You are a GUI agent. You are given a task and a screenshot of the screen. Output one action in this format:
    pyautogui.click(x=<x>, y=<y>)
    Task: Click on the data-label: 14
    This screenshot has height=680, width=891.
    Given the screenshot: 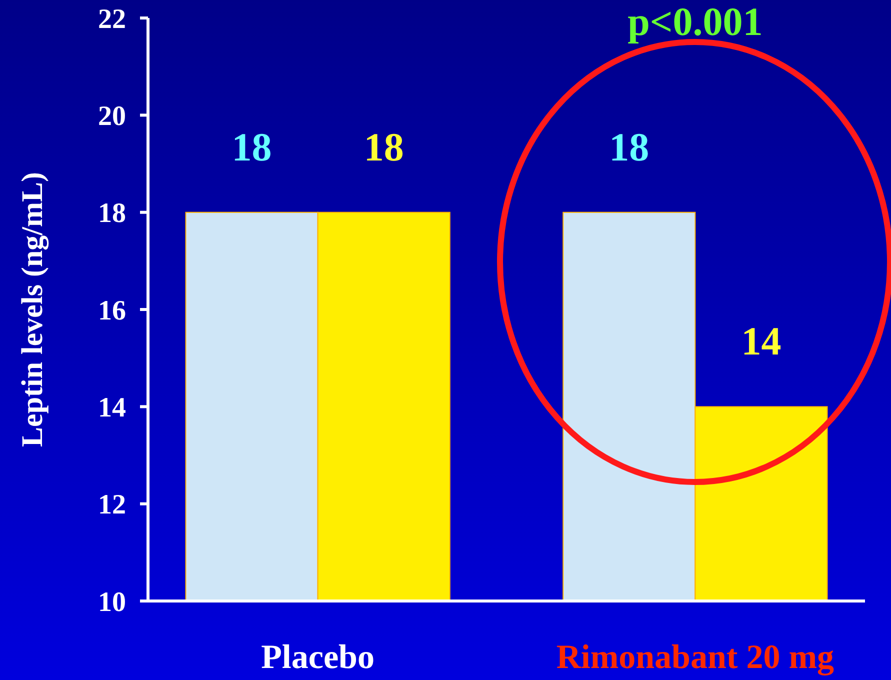 What is the action you would take?
    pyautogui.click(x=761, y=341)
    